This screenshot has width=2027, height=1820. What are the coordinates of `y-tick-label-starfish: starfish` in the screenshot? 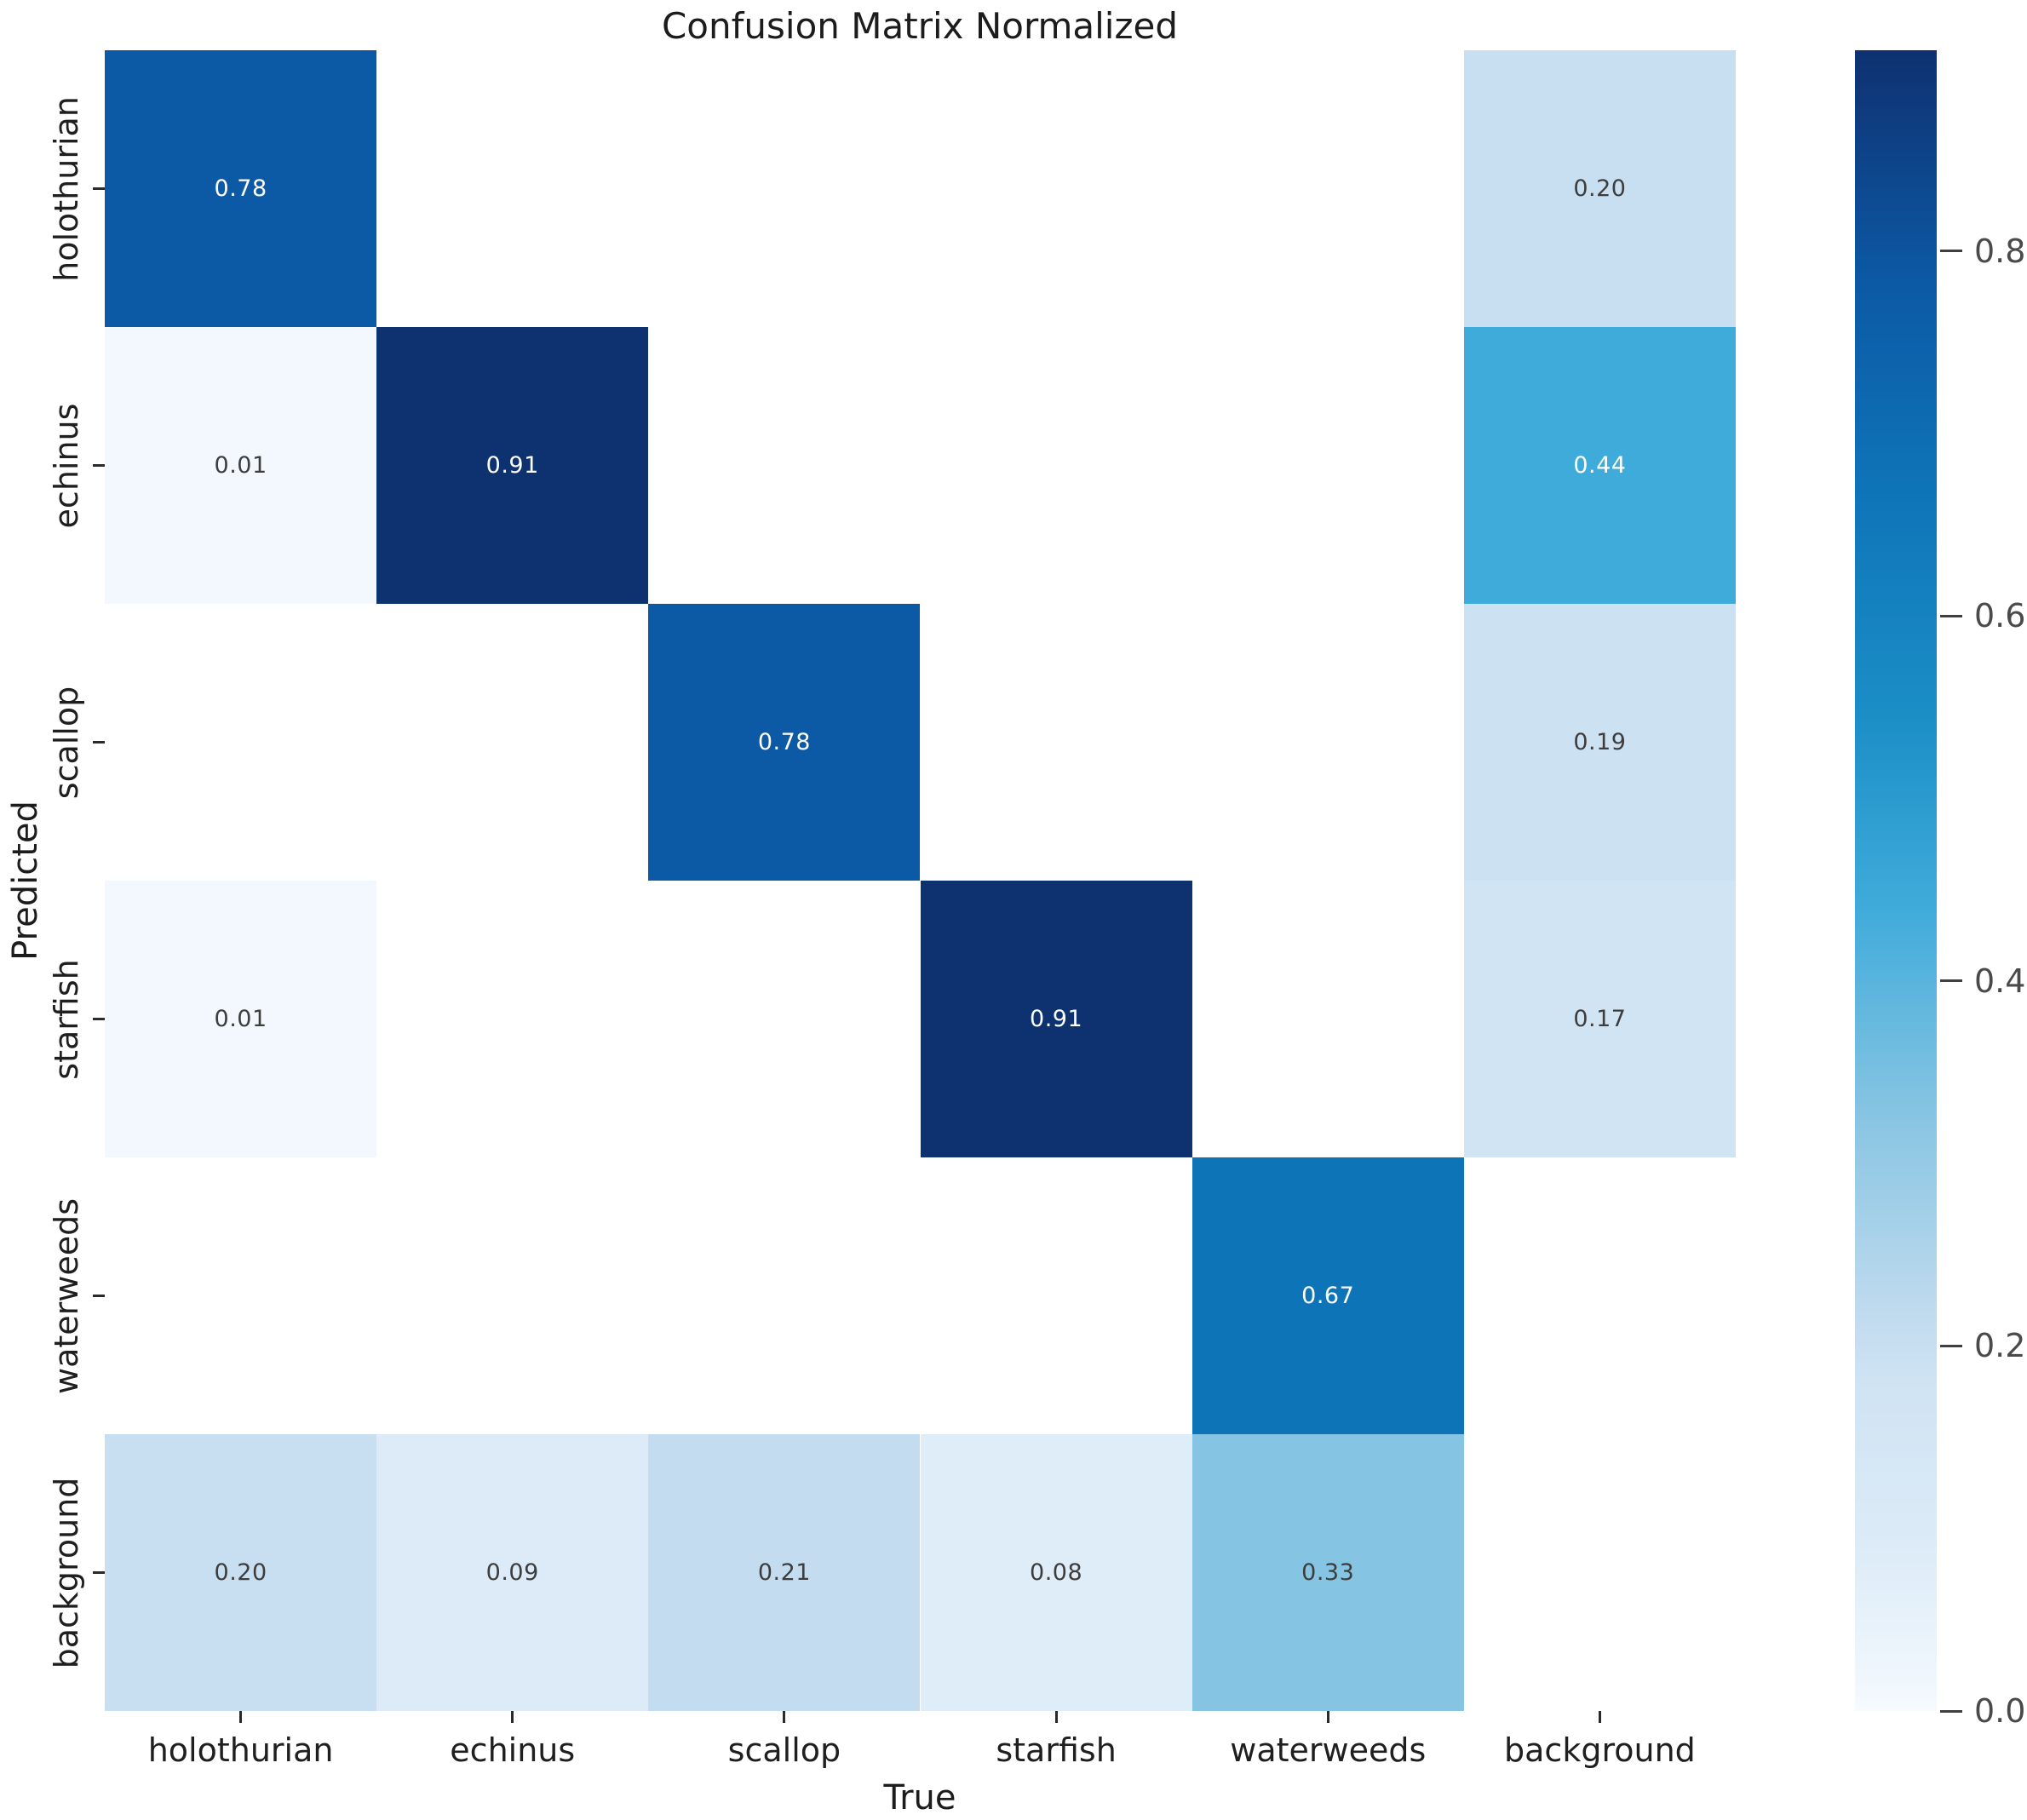 It's located at (66, 1019).